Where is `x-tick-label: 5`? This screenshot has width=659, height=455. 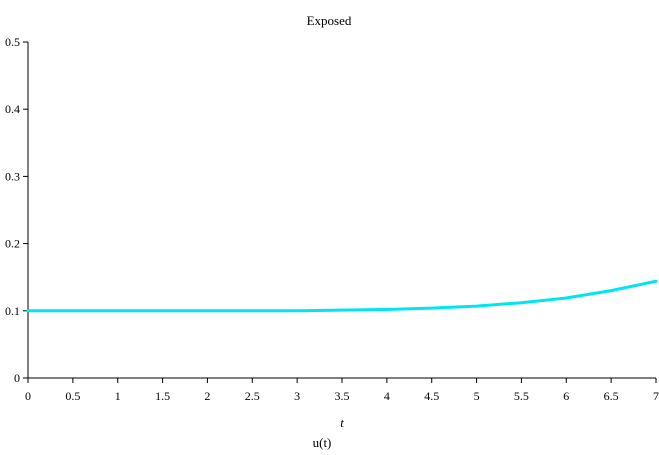 x-tick-label: 5 is located at coordinates (477, 396).